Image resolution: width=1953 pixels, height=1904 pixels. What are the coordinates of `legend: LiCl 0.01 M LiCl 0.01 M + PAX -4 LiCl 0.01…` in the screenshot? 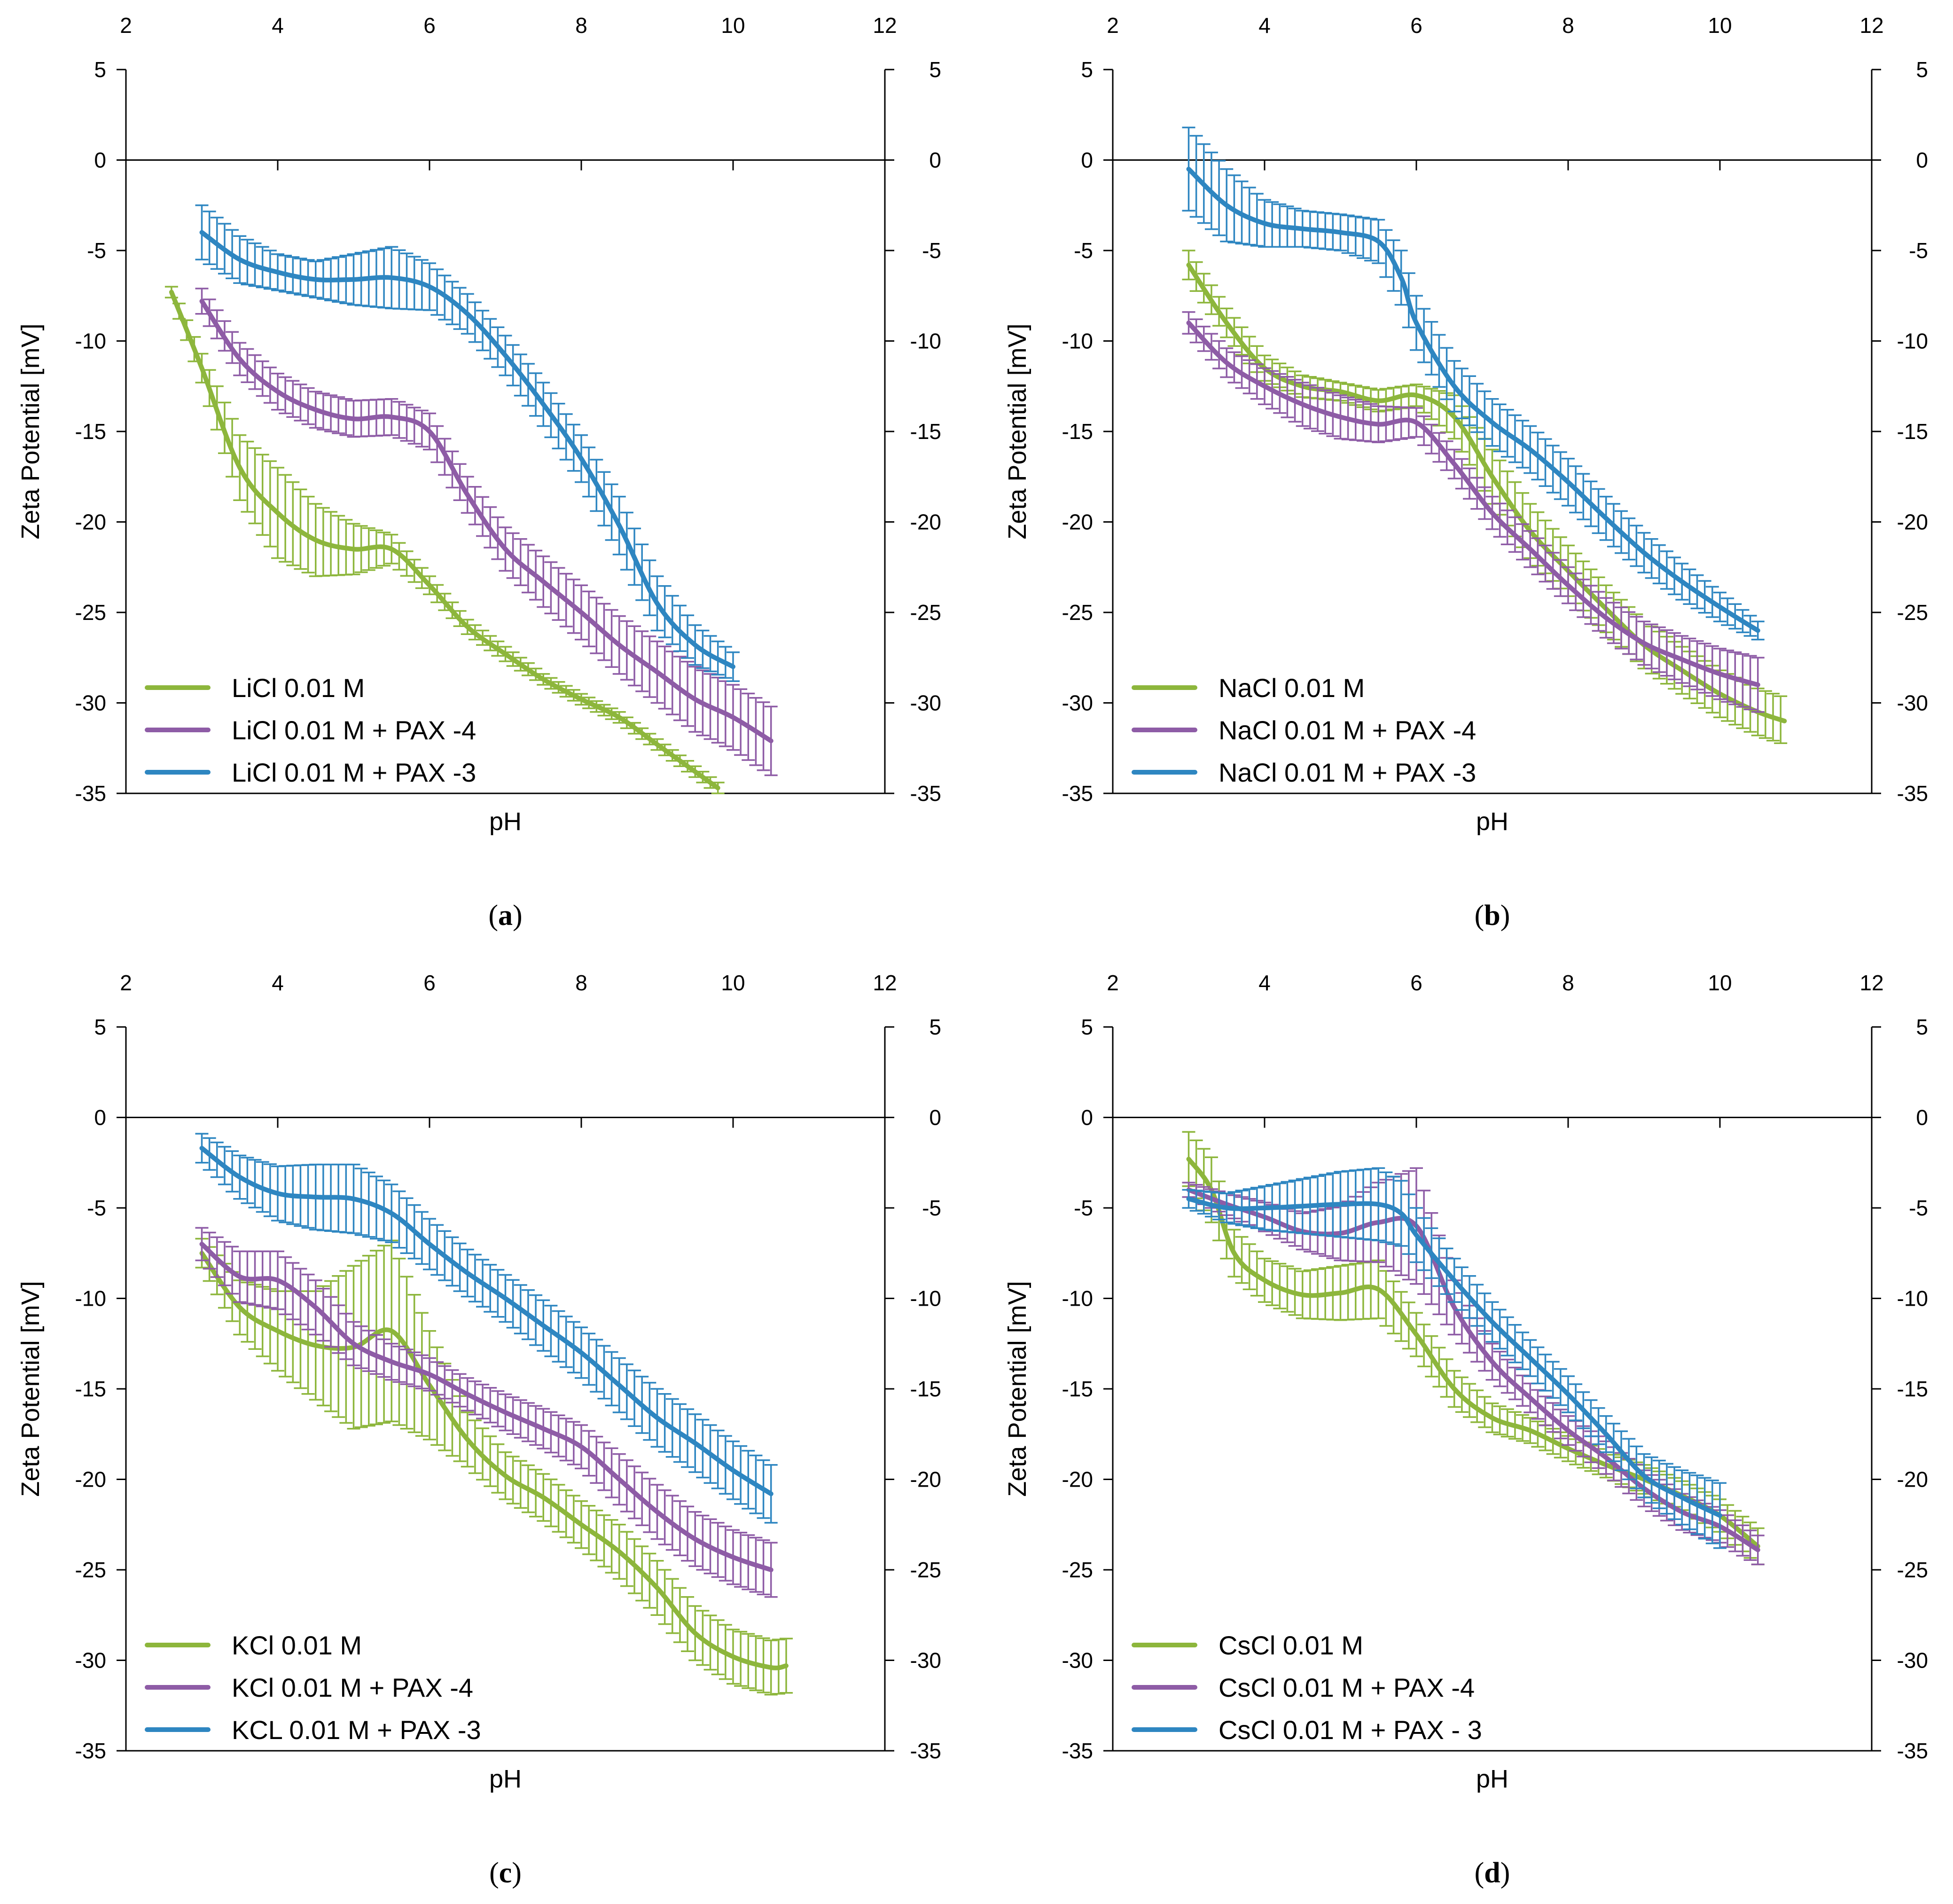 It's located at (311, 730).